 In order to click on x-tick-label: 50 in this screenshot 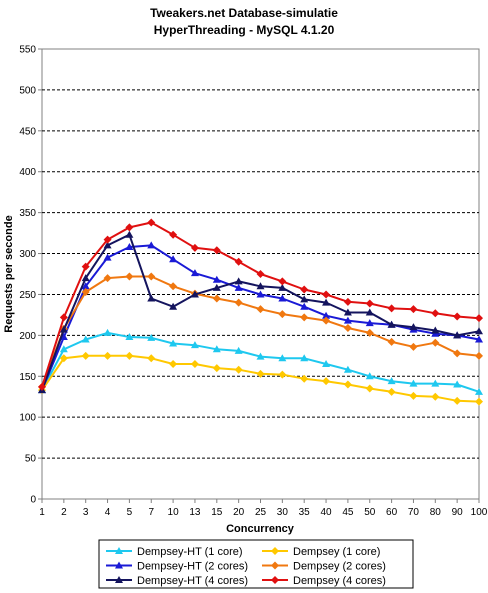, I will do `click(370, 512)`.